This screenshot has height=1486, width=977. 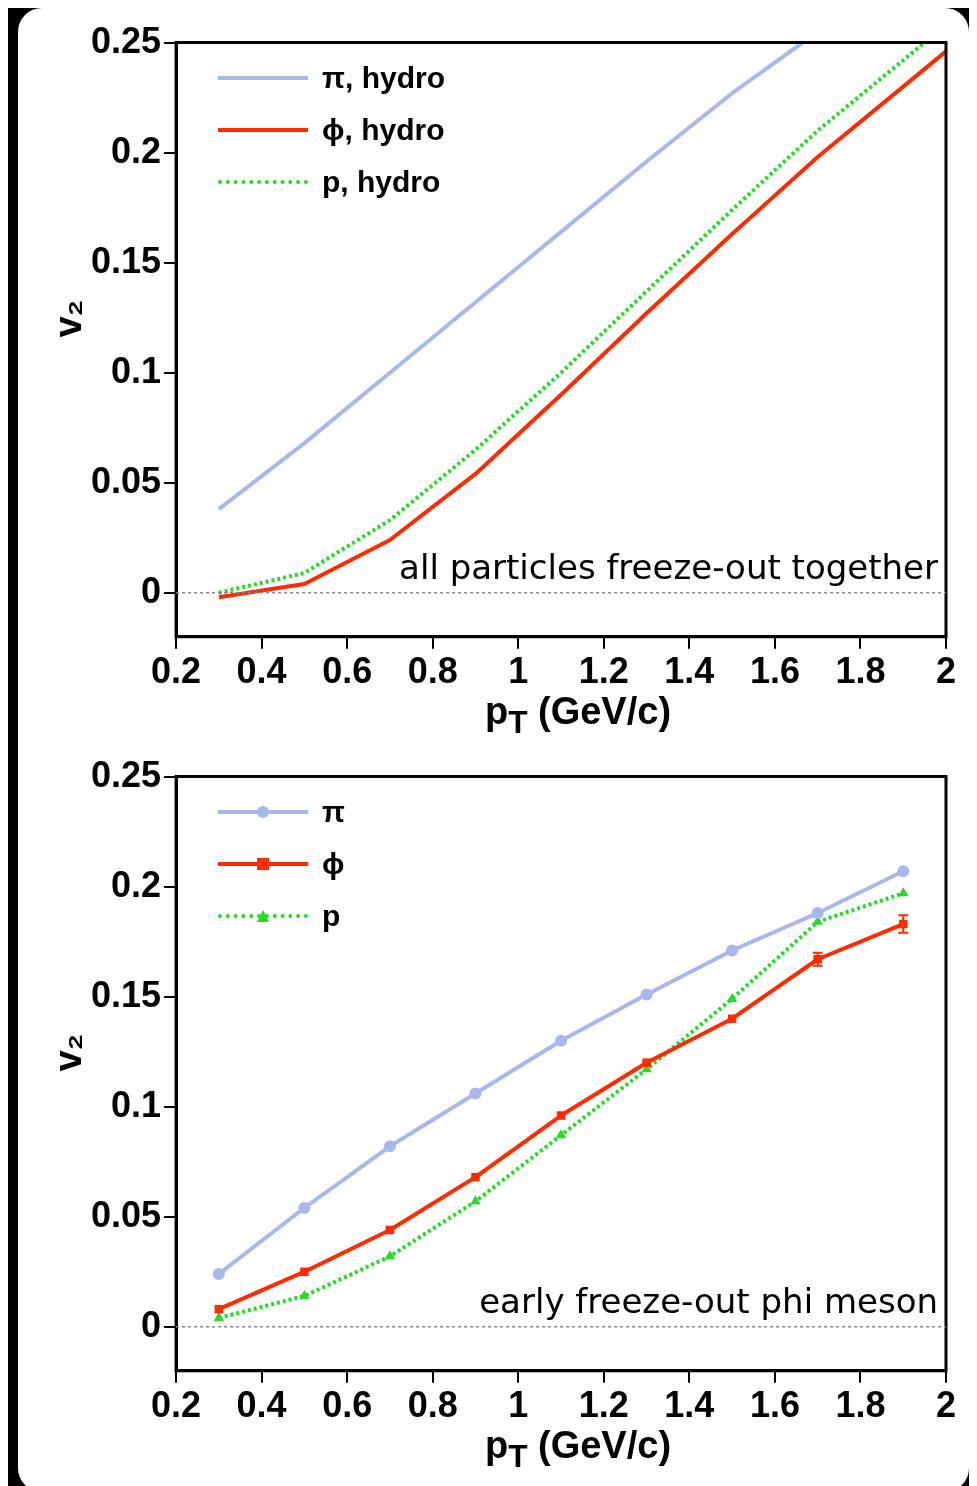 What do you see at coordinates (381, 182) in the screenshot?
I see `legend-label: p, hydro` at bounding box center [381, 182].